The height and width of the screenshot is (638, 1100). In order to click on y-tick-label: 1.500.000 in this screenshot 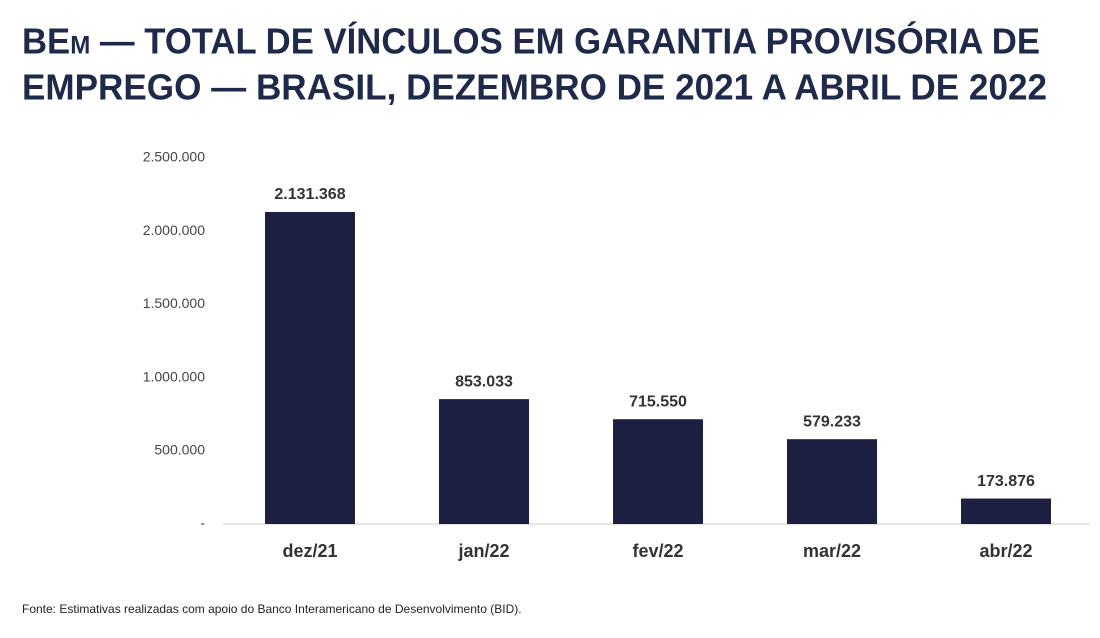, I will do `click(174, 303)`.